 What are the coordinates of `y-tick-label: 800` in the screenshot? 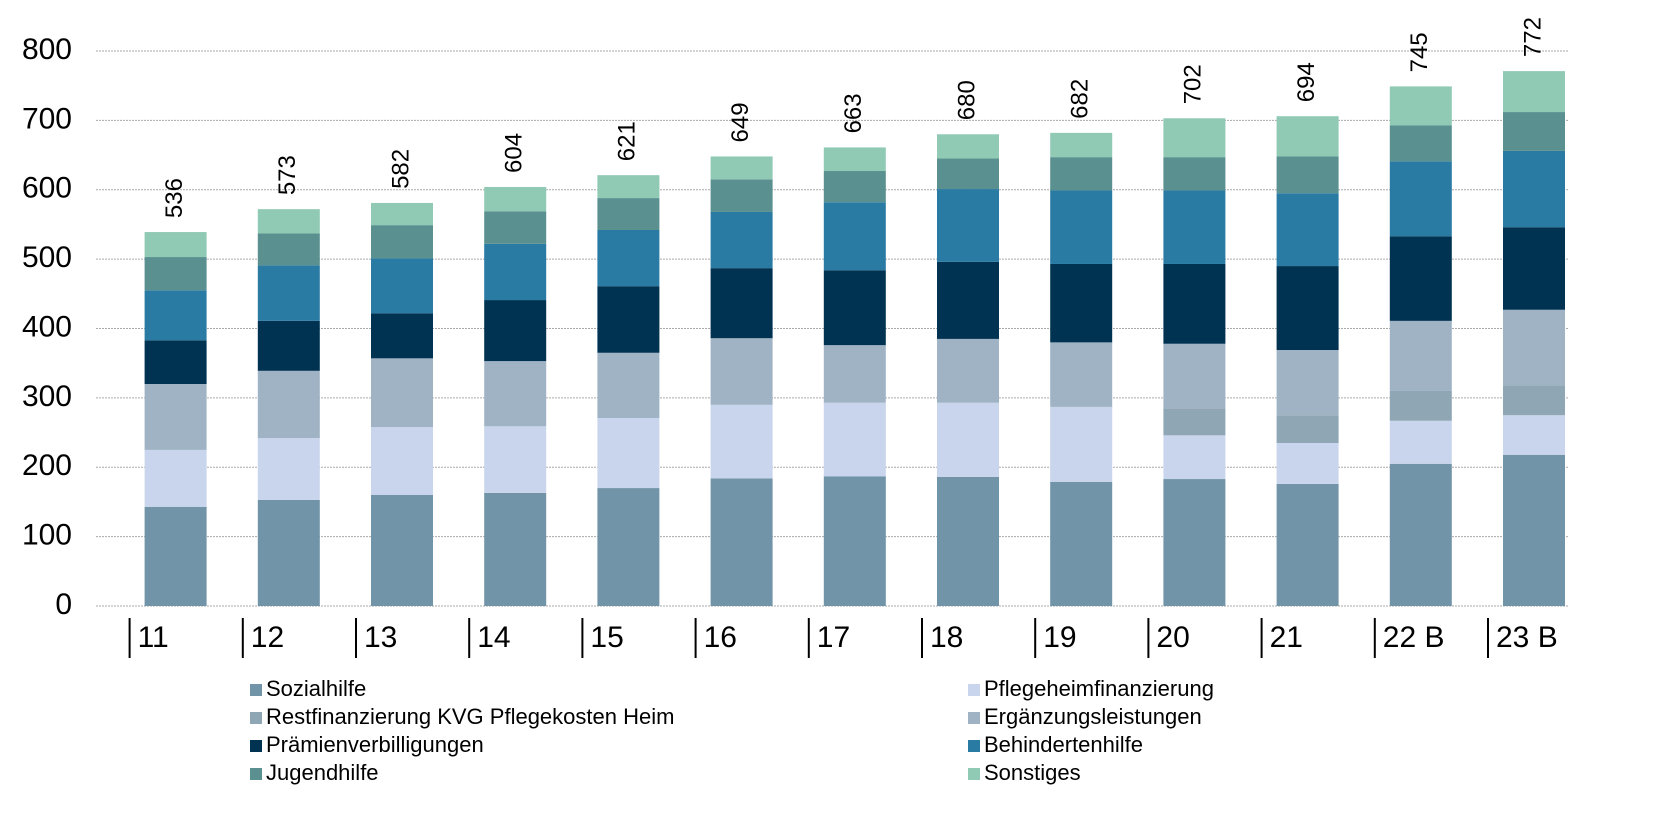 It's located at (47, 49).